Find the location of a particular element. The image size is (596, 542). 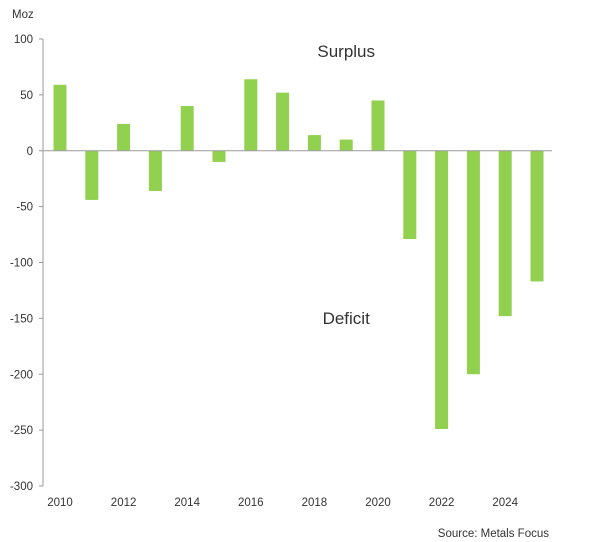

bar-2012 is located at coordinates (124, 137).